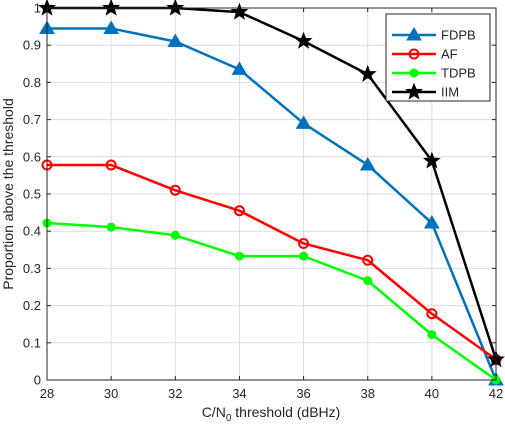  What do you see at coordinates (414, 54) in the screenshot?
I see `legend-marker-af` at bounding box center [414, 54].